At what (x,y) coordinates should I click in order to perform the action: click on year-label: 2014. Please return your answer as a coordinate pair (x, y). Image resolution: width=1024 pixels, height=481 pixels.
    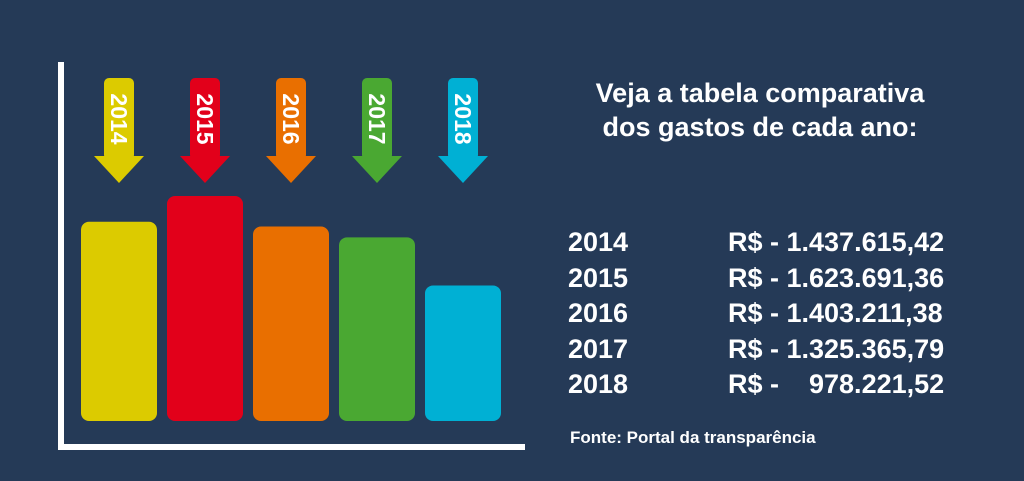
    Looking at the image, I should click on (119, 118).